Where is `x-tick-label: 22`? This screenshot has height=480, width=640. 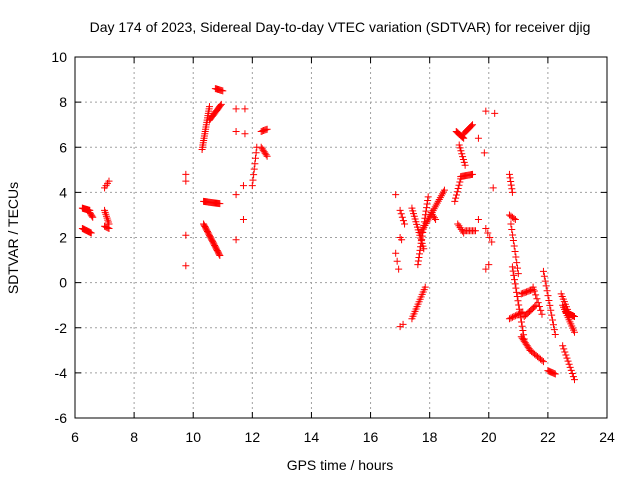 x-tick-label: 22 is located at coordinates (548, 437).